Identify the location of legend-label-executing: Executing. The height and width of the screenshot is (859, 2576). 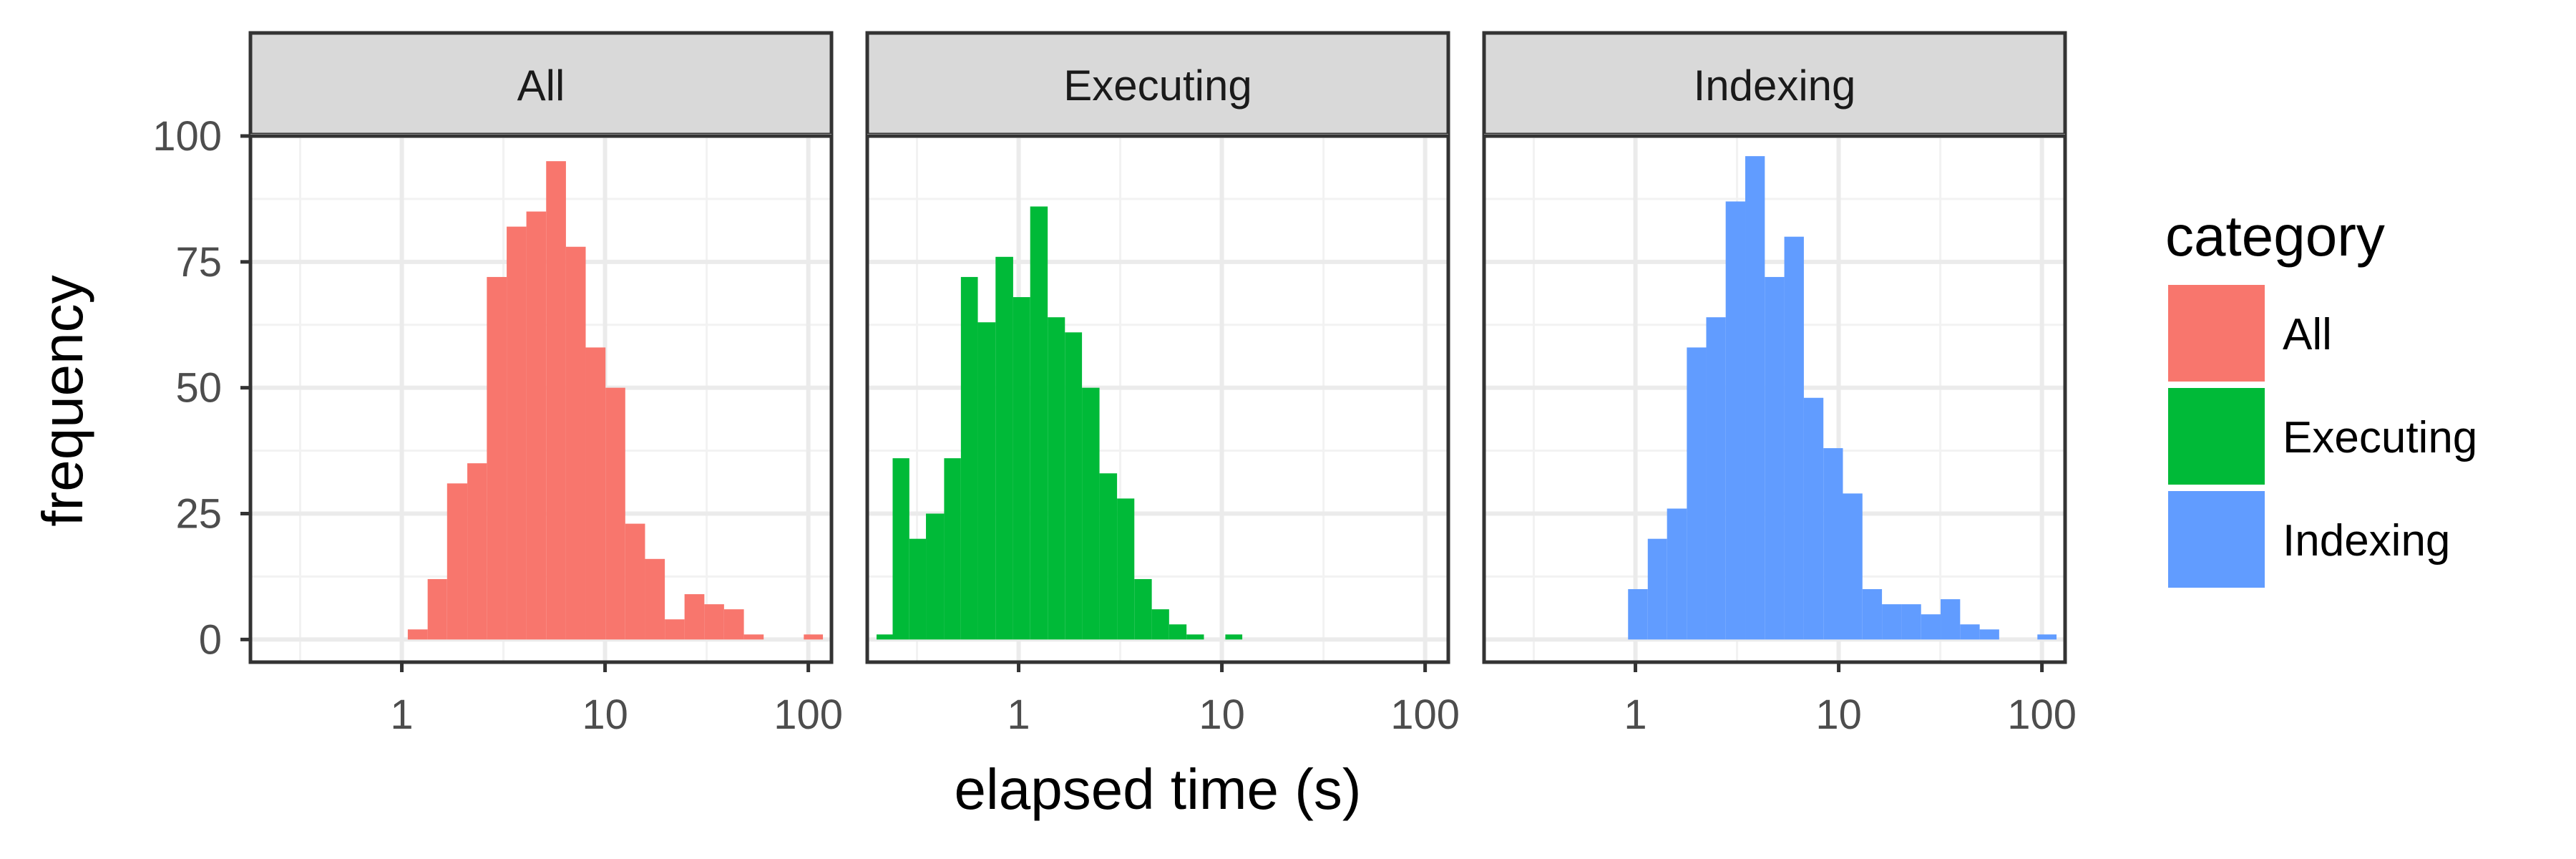
(2380, 437).